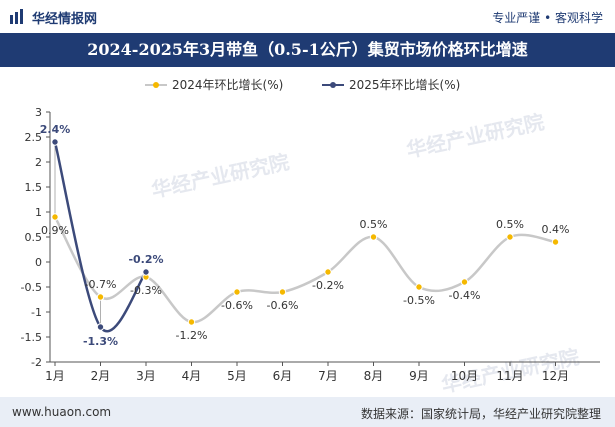  Describe the element at coordinates (328, 376) in the screenshot. I see `x-tick-label: 7月` at that location.